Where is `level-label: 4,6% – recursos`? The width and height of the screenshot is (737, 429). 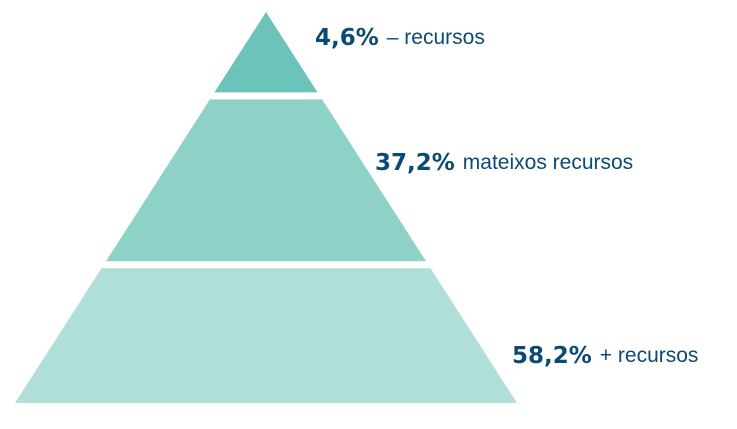 level-label: 4,6% – recursos is located at coordinates (400, 38).